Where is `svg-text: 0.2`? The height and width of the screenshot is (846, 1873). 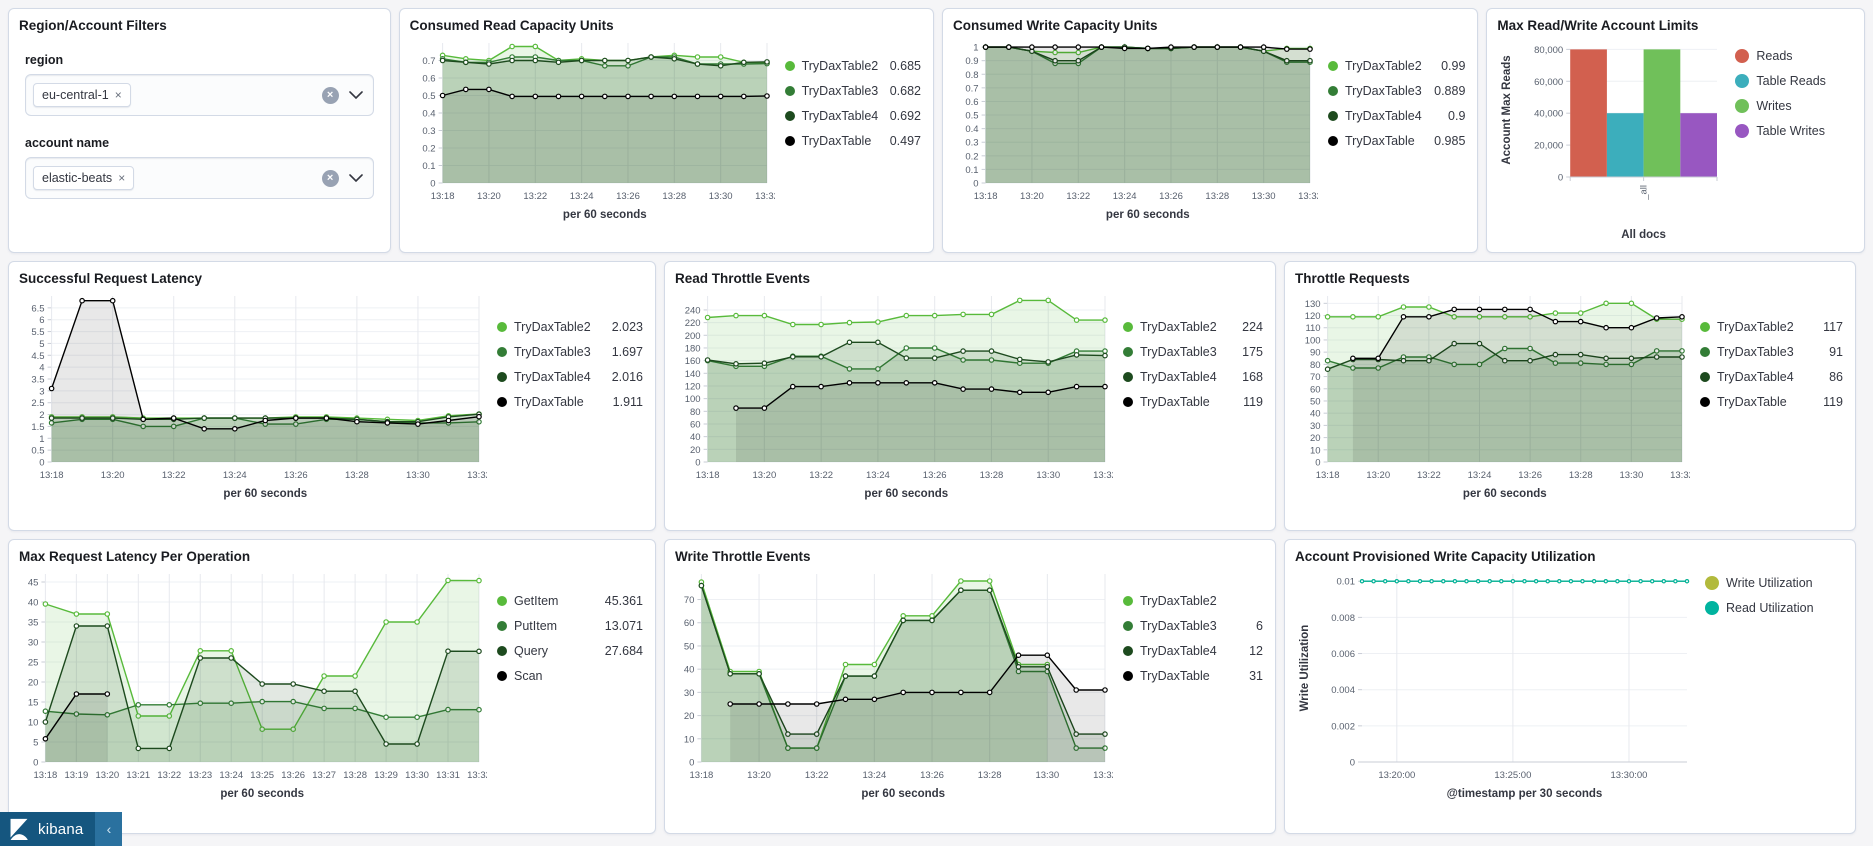 svg-text: 0.2 is located at coordinates (428, 149).